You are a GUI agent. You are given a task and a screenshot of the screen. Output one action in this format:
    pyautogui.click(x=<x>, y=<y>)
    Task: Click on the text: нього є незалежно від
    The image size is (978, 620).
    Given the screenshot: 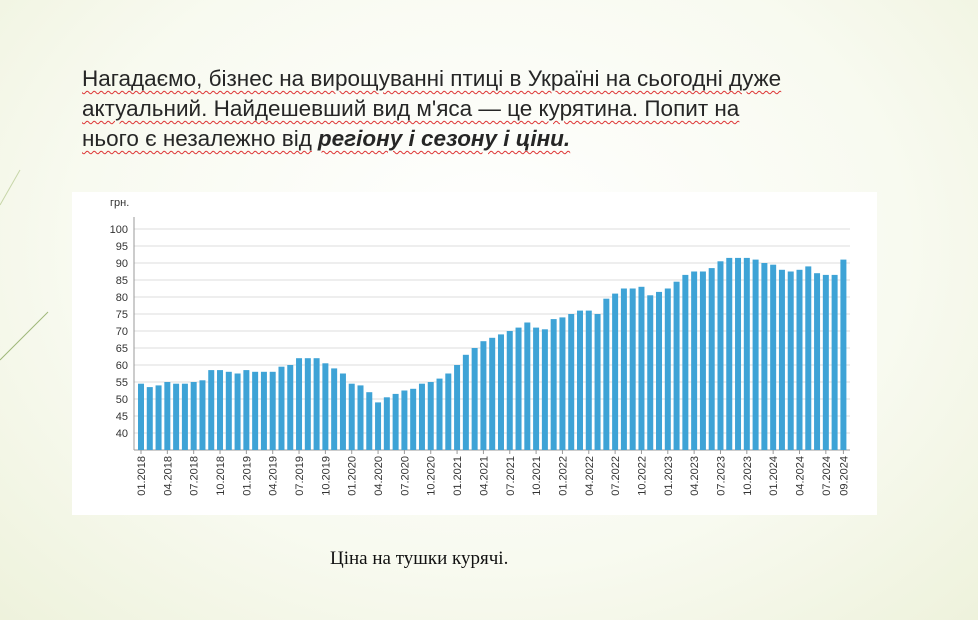 What is the action you would take?
    pyautogui.click(x=197, y=138)
    